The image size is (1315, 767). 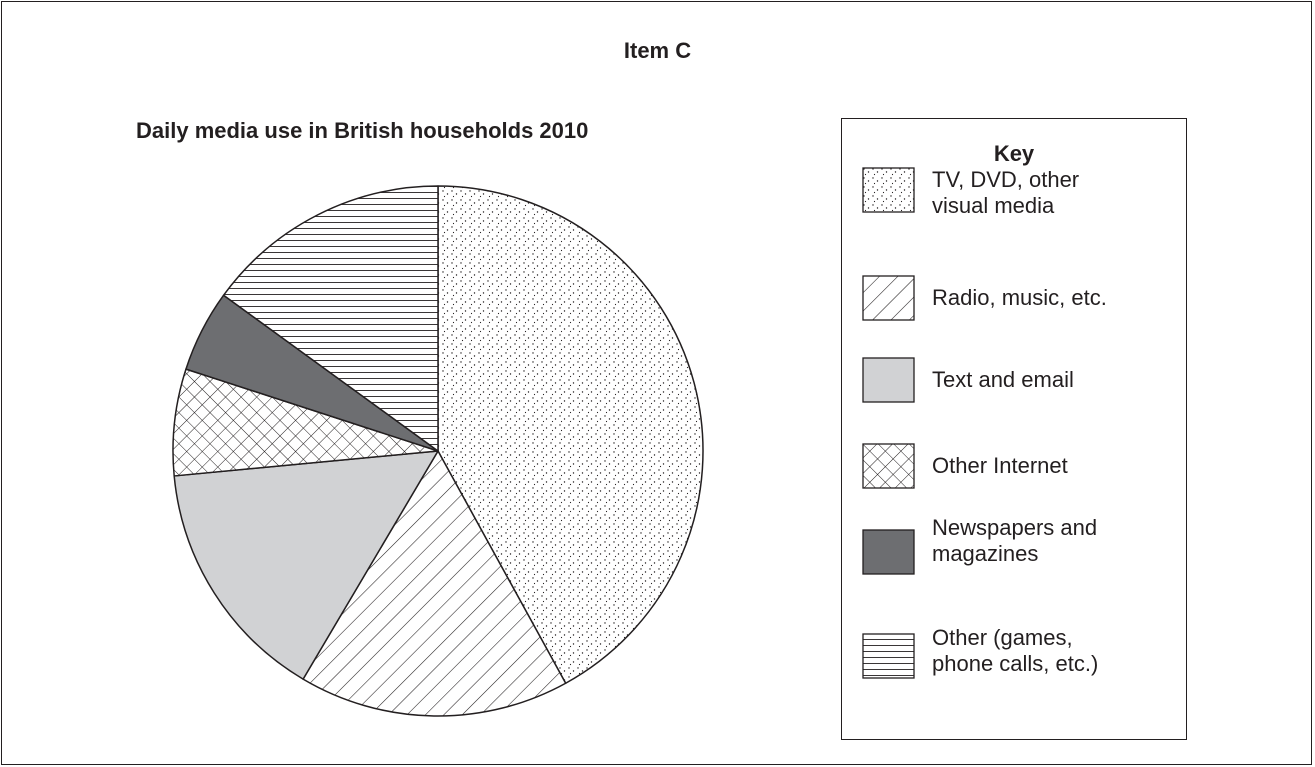 What do you see at coordinates (1015, 527) in the screenshot?
I see `legend-label-line: Newspapers and` at bounding box center [1015, 527].